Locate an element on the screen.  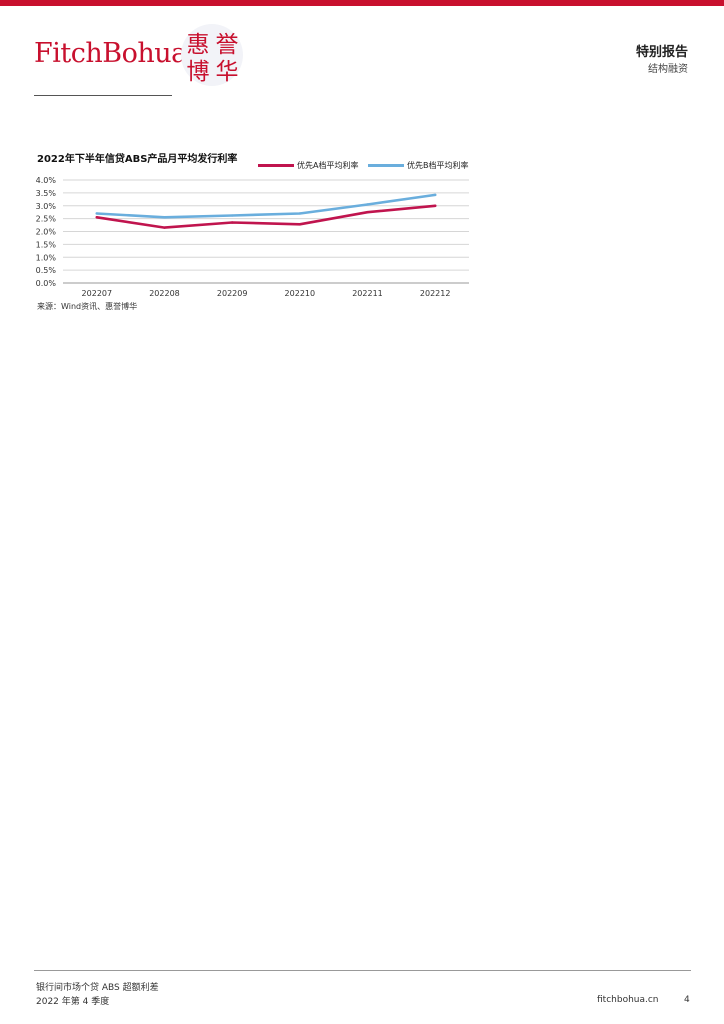
chart-title: 2022年下半年信贷ABS产品月平均发行利率 is located at coordinates (137, 159).